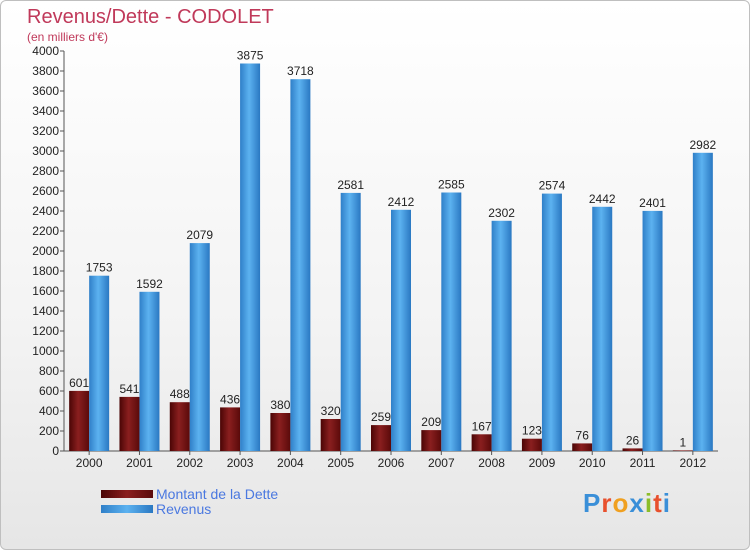 The height and width of the screenshot is (550, 750). What do you see at coordinates (637, 503) in the screenshot?
I see `logo-letter: x` at bounding box center [637, 503].